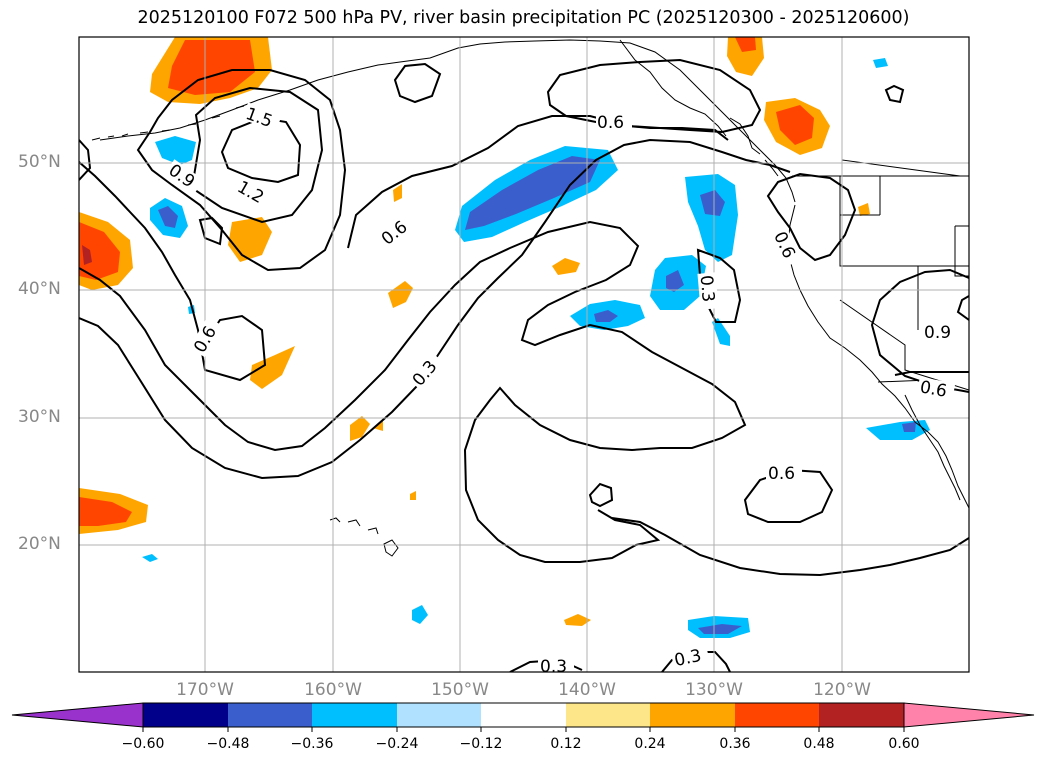  I want to click on precip-positive-peak, so click(87, 255).